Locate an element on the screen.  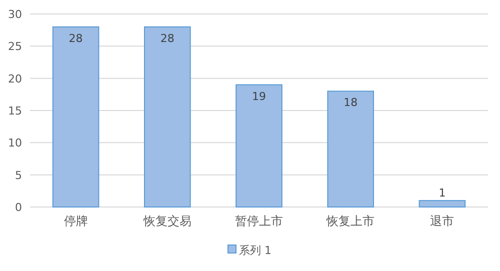
x-tick-label: 恢复上市 is located at coordinates (350, 221).